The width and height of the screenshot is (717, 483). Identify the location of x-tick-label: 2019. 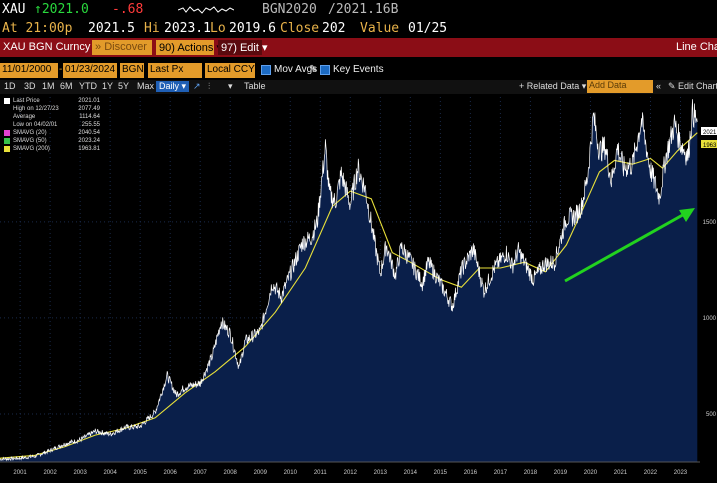
(561, 473).